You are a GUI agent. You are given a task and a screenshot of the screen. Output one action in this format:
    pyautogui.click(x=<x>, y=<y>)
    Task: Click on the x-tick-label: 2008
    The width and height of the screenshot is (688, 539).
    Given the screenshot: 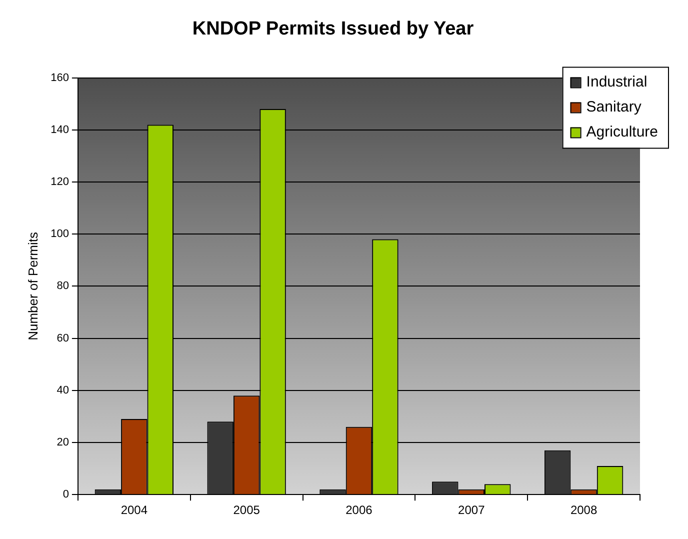 What is the action you would take?
    pyautogui.click(x=584, y=510)
    